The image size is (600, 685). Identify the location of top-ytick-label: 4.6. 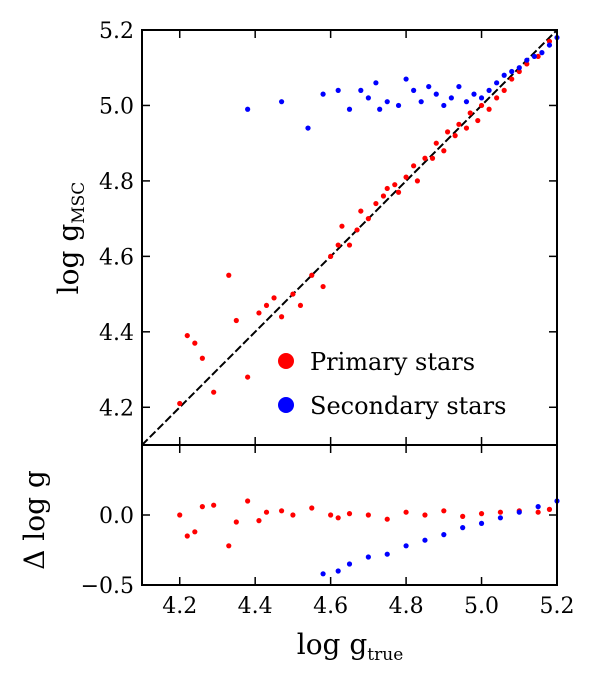
(116, 257).